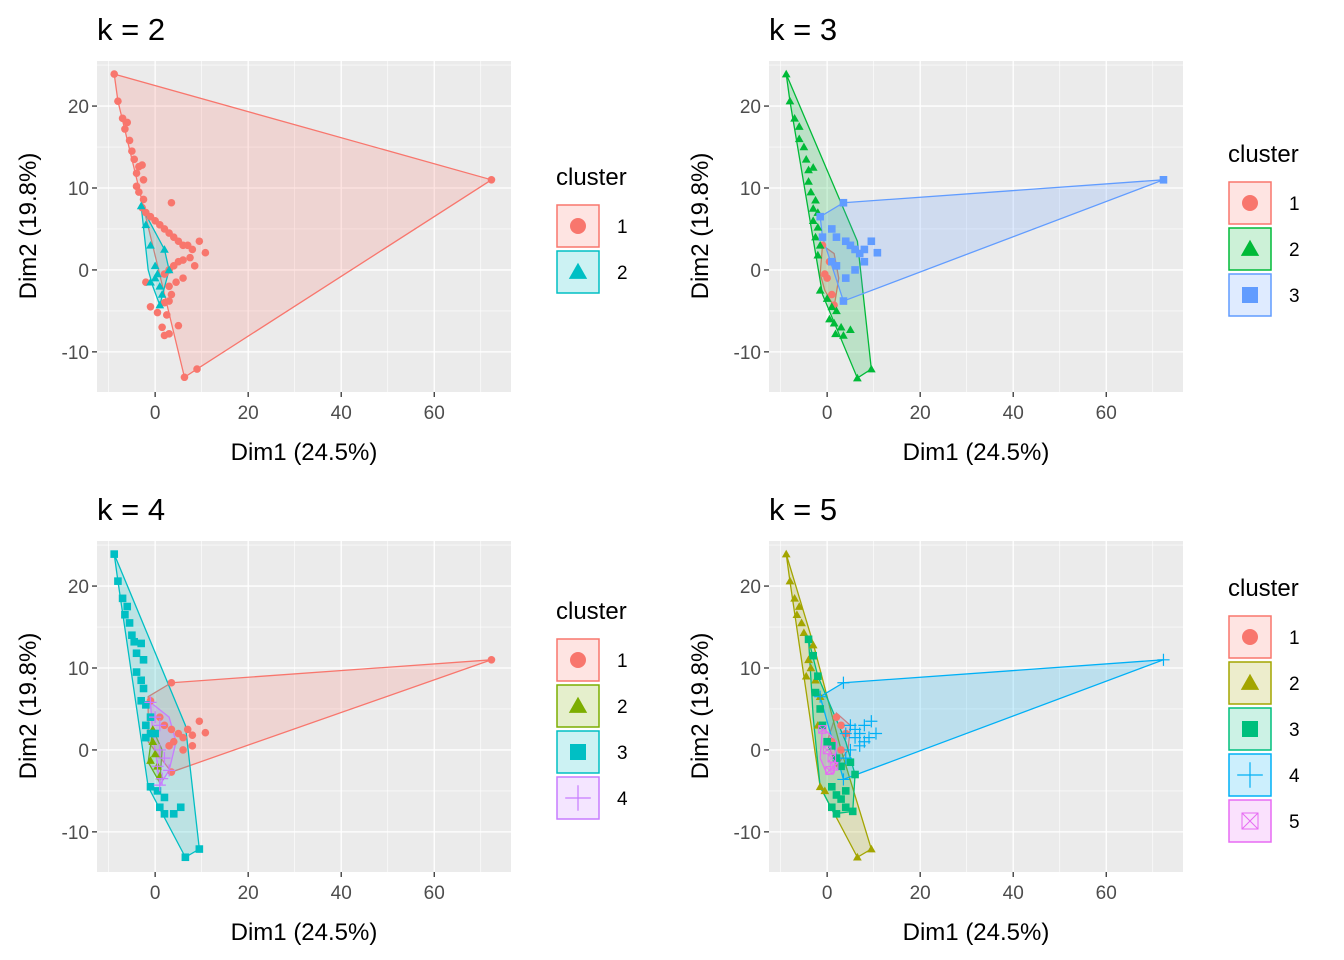 This screenshot has width=1344, height=960. I want to click on legend-symbol-square-icon, so click(578, 752).